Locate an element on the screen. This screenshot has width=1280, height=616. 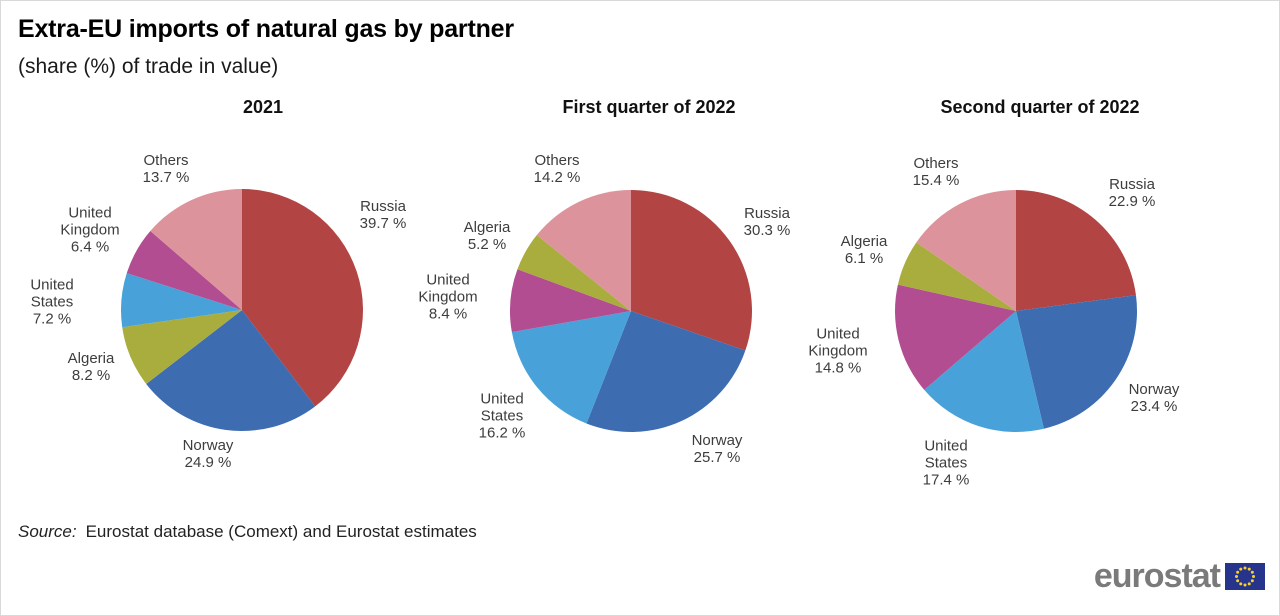
eu-flag-icon is located at coordinates (1245, 576).